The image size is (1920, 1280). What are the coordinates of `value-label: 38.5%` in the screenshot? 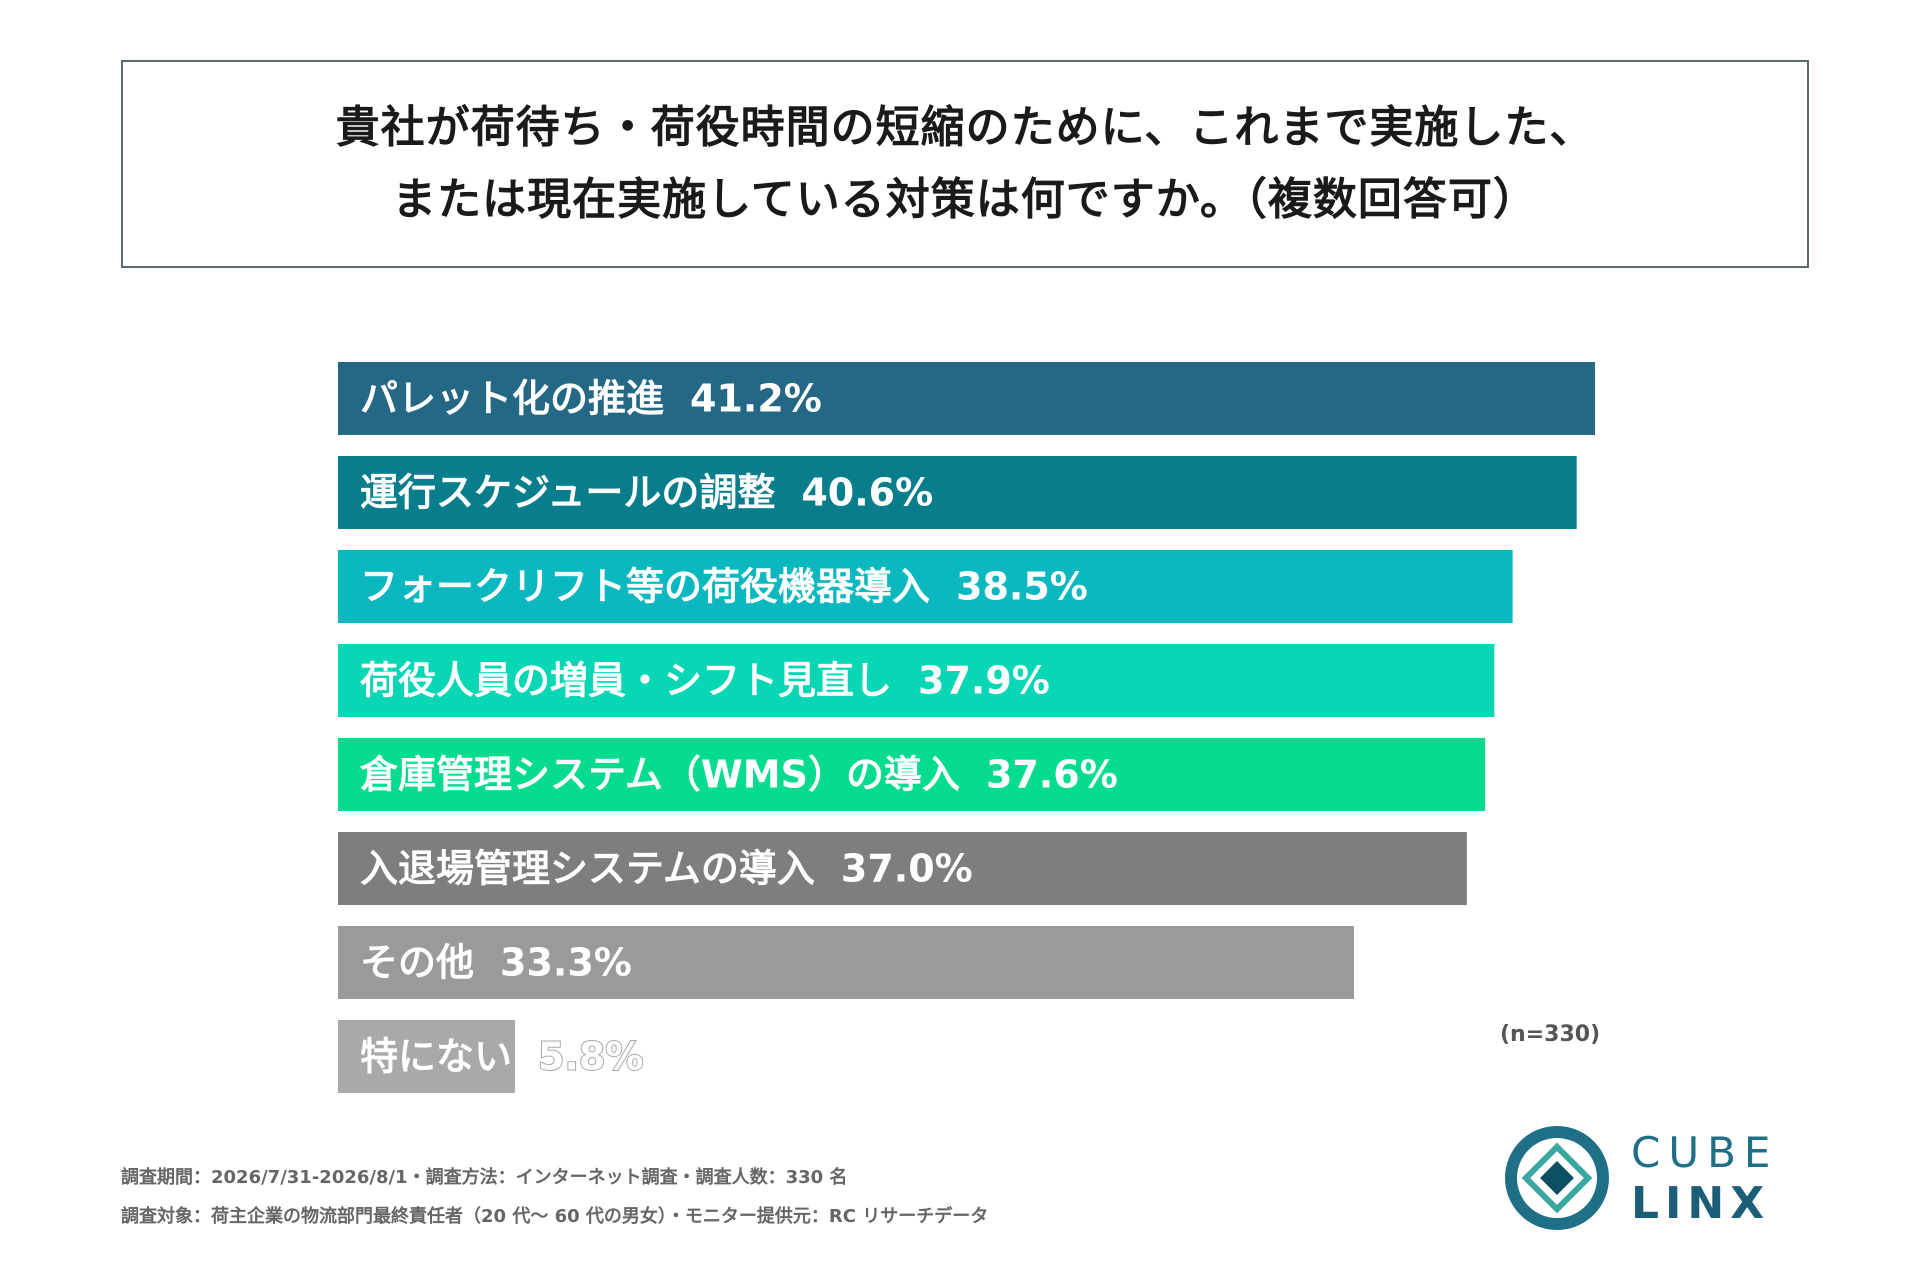 It's located at (1022, 587).